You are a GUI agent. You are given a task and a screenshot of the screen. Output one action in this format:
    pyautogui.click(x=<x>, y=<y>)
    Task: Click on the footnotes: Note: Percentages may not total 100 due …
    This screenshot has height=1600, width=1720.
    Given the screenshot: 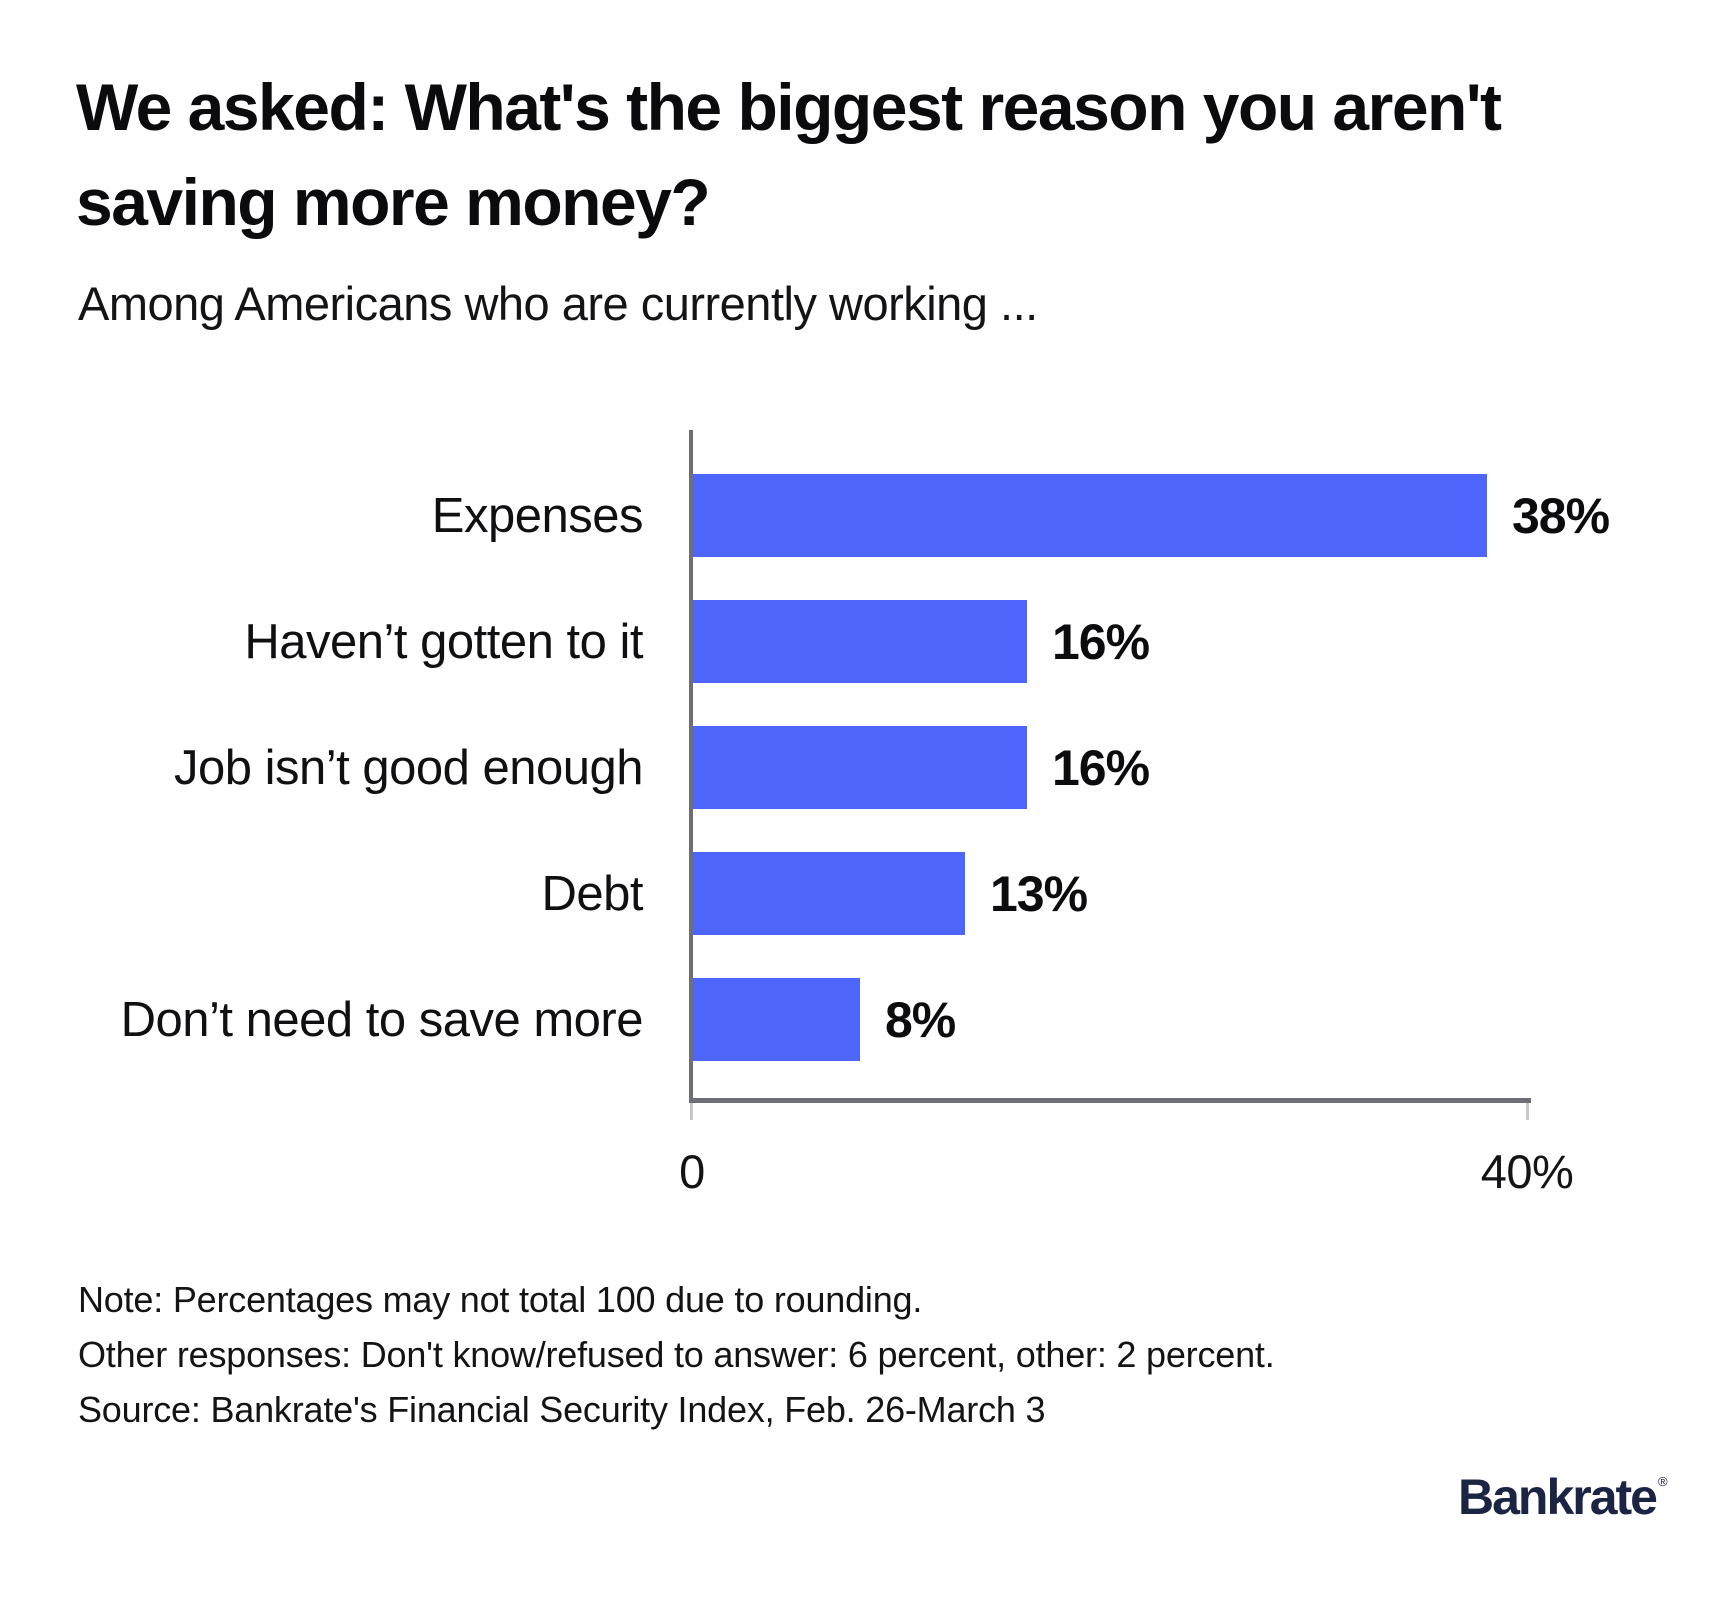 What is the action you would take?
    pyautogui.click(x=858, y=1354)
    